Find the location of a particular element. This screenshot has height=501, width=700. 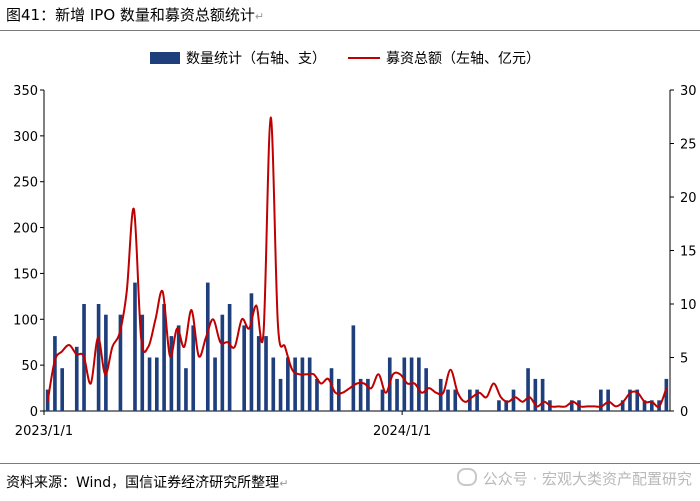

left-tick-label: 200 is located at coordinates (25, 229).